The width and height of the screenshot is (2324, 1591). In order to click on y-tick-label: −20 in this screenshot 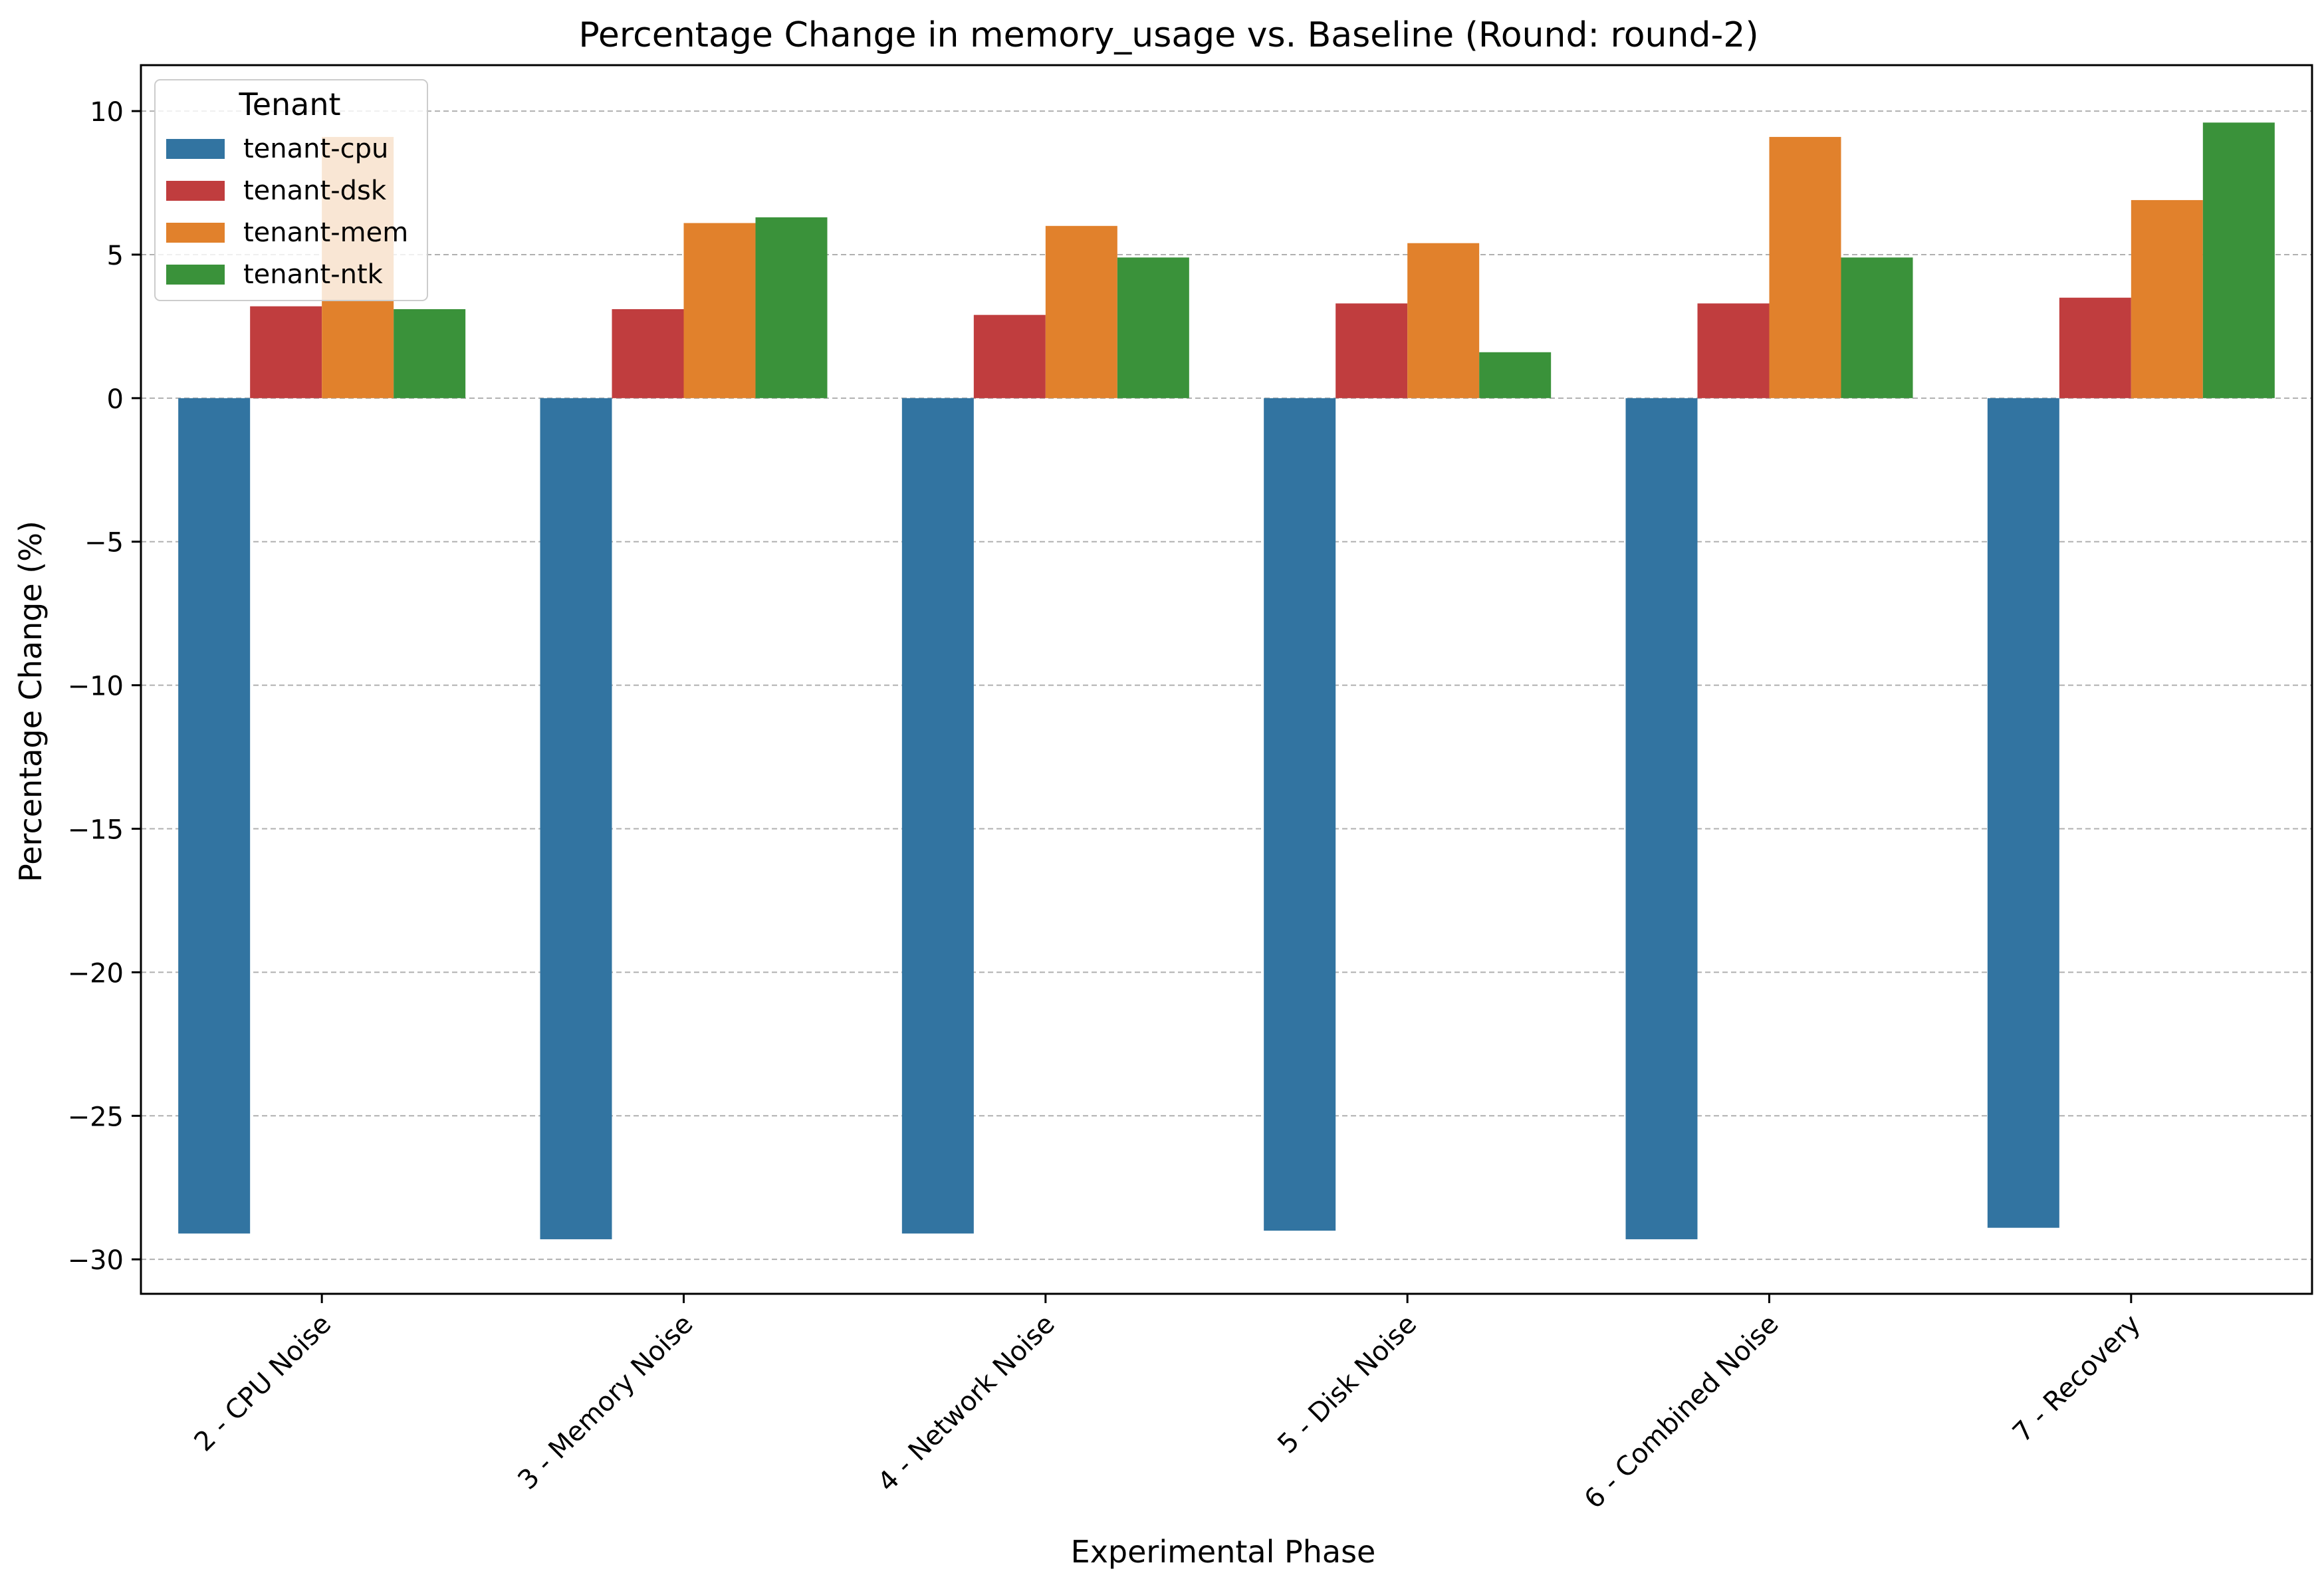, I will do `click(96, 974)`.